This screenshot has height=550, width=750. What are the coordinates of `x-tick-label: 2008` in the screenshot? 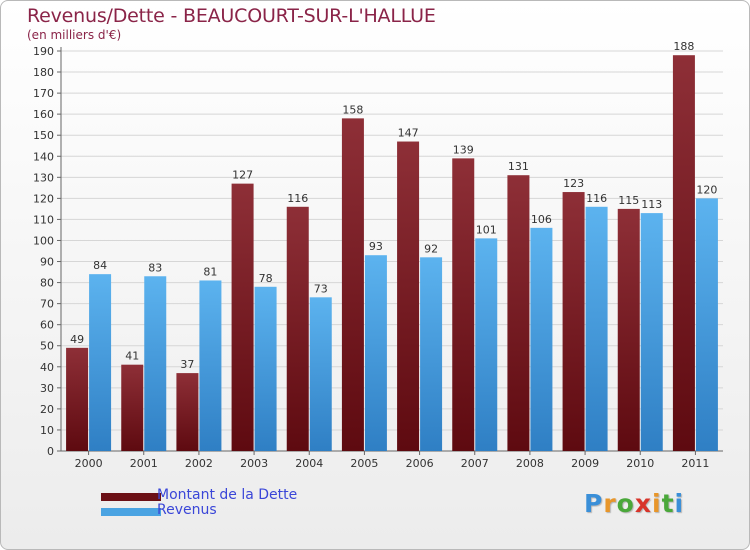 It's located at (530, 463).